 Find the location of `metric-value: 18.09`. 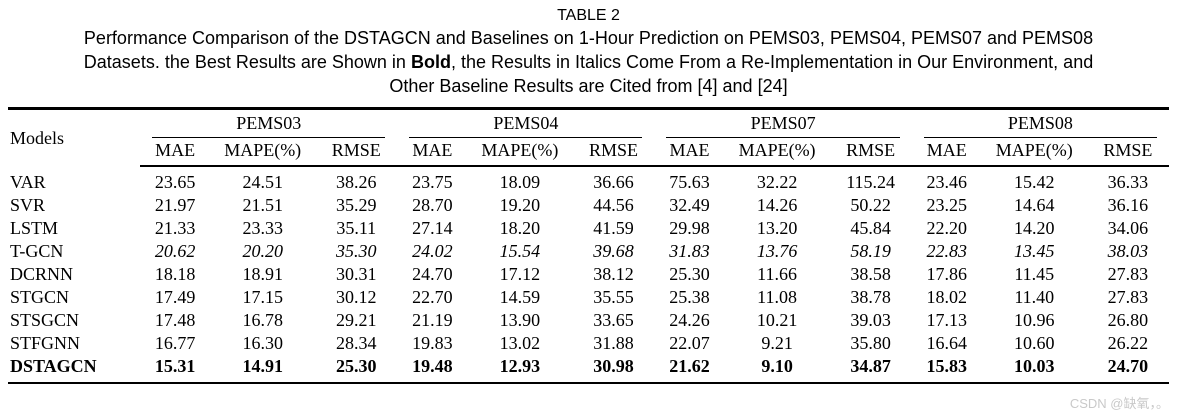

metric-value: 18.09 is located at coordinates (520, 182).